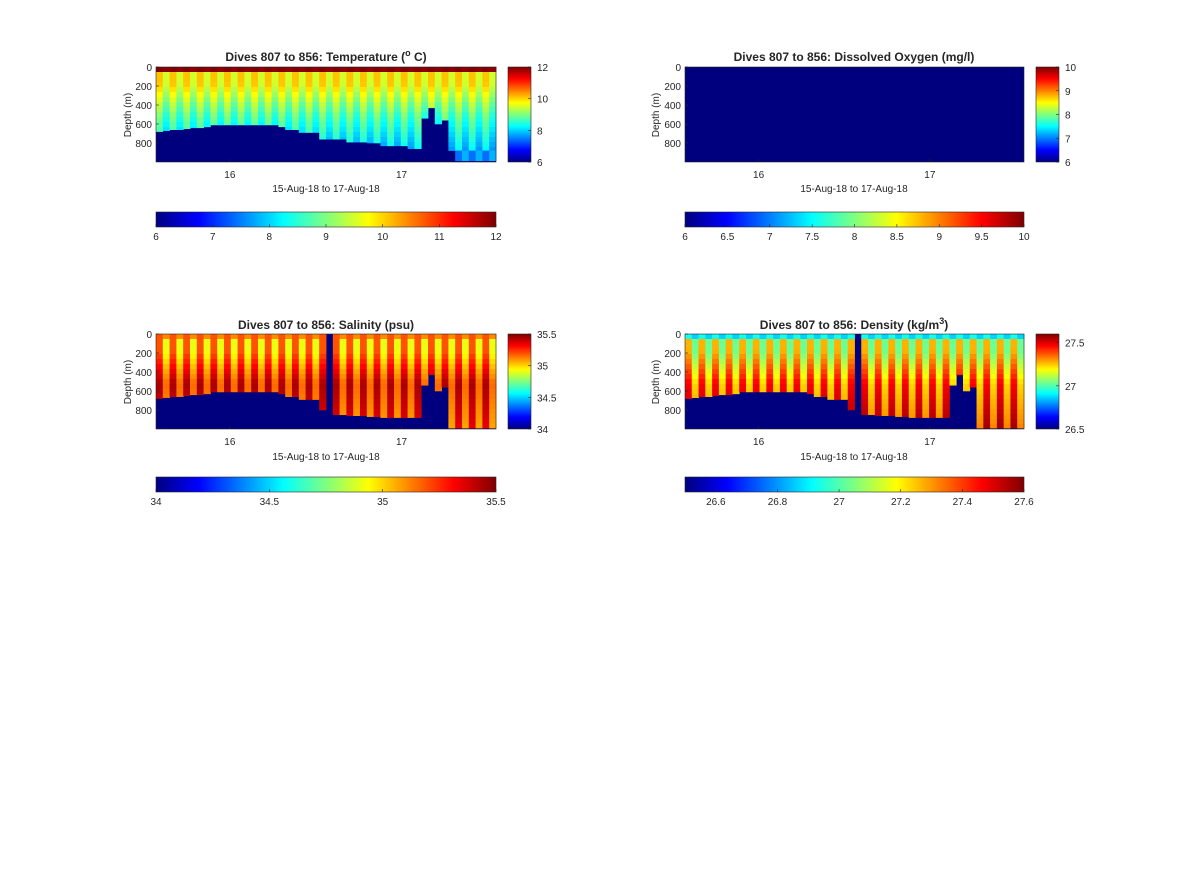 This screenshot has height=892, width=1200. Describe the element at coordinates (1068, 163) in the screenshot. I see `colorbar-tick-label: 6` at that location.